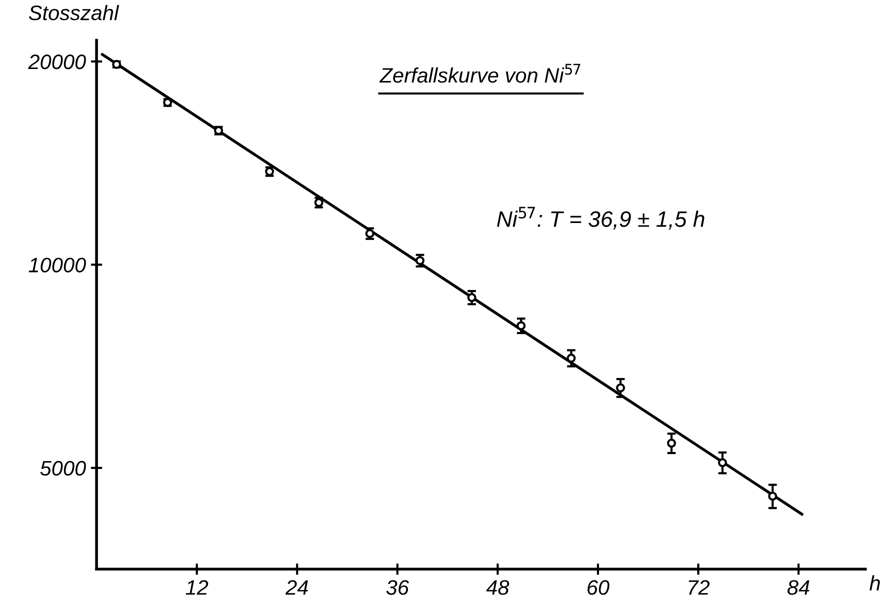  What do you see at coordinates (875, 582) in the screenshot?
I see `x-axis-title: h` at bounding box center [875, 582].